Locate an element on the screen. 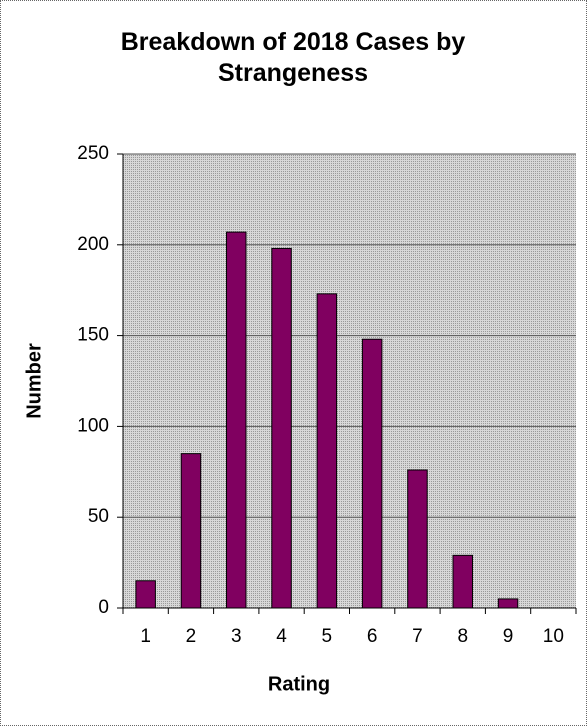 The height and width of the screenshot is (726, 587). x-tick-label: 1 is located at coordinates (145, 636).